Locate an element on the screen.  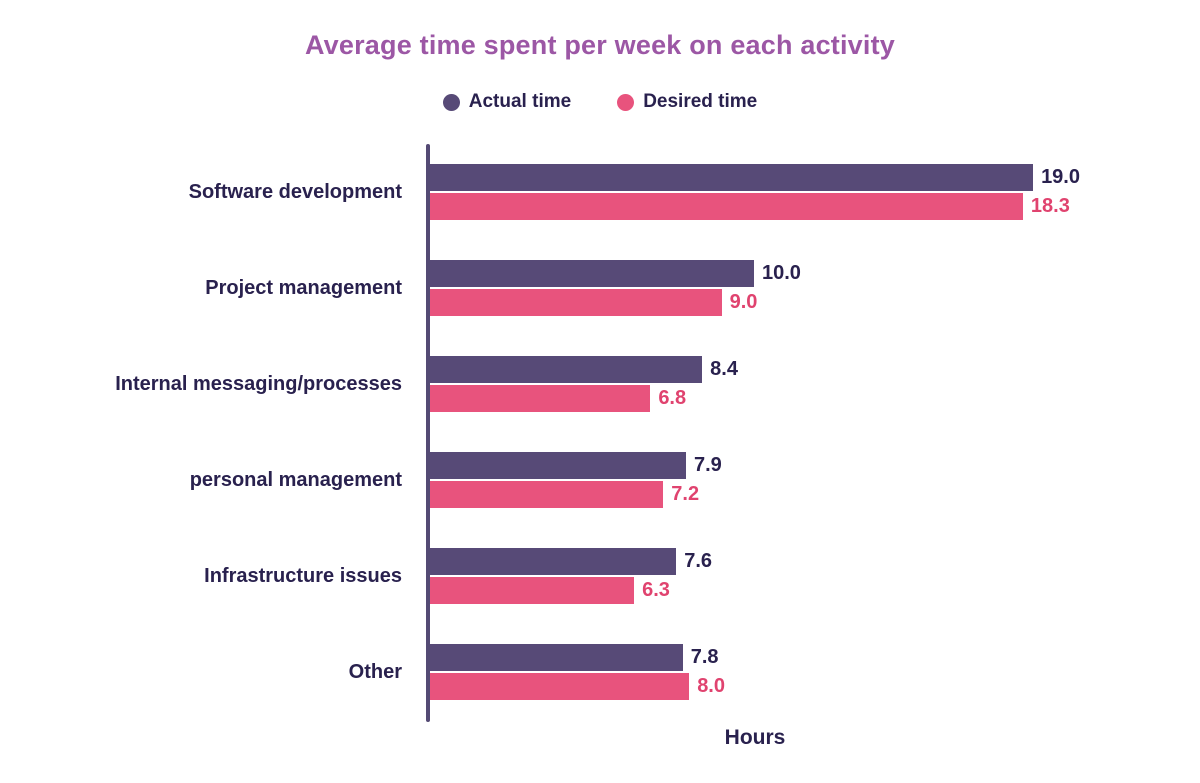
bar-group: 7.8 8.0 is located at coordinates (755, 672).